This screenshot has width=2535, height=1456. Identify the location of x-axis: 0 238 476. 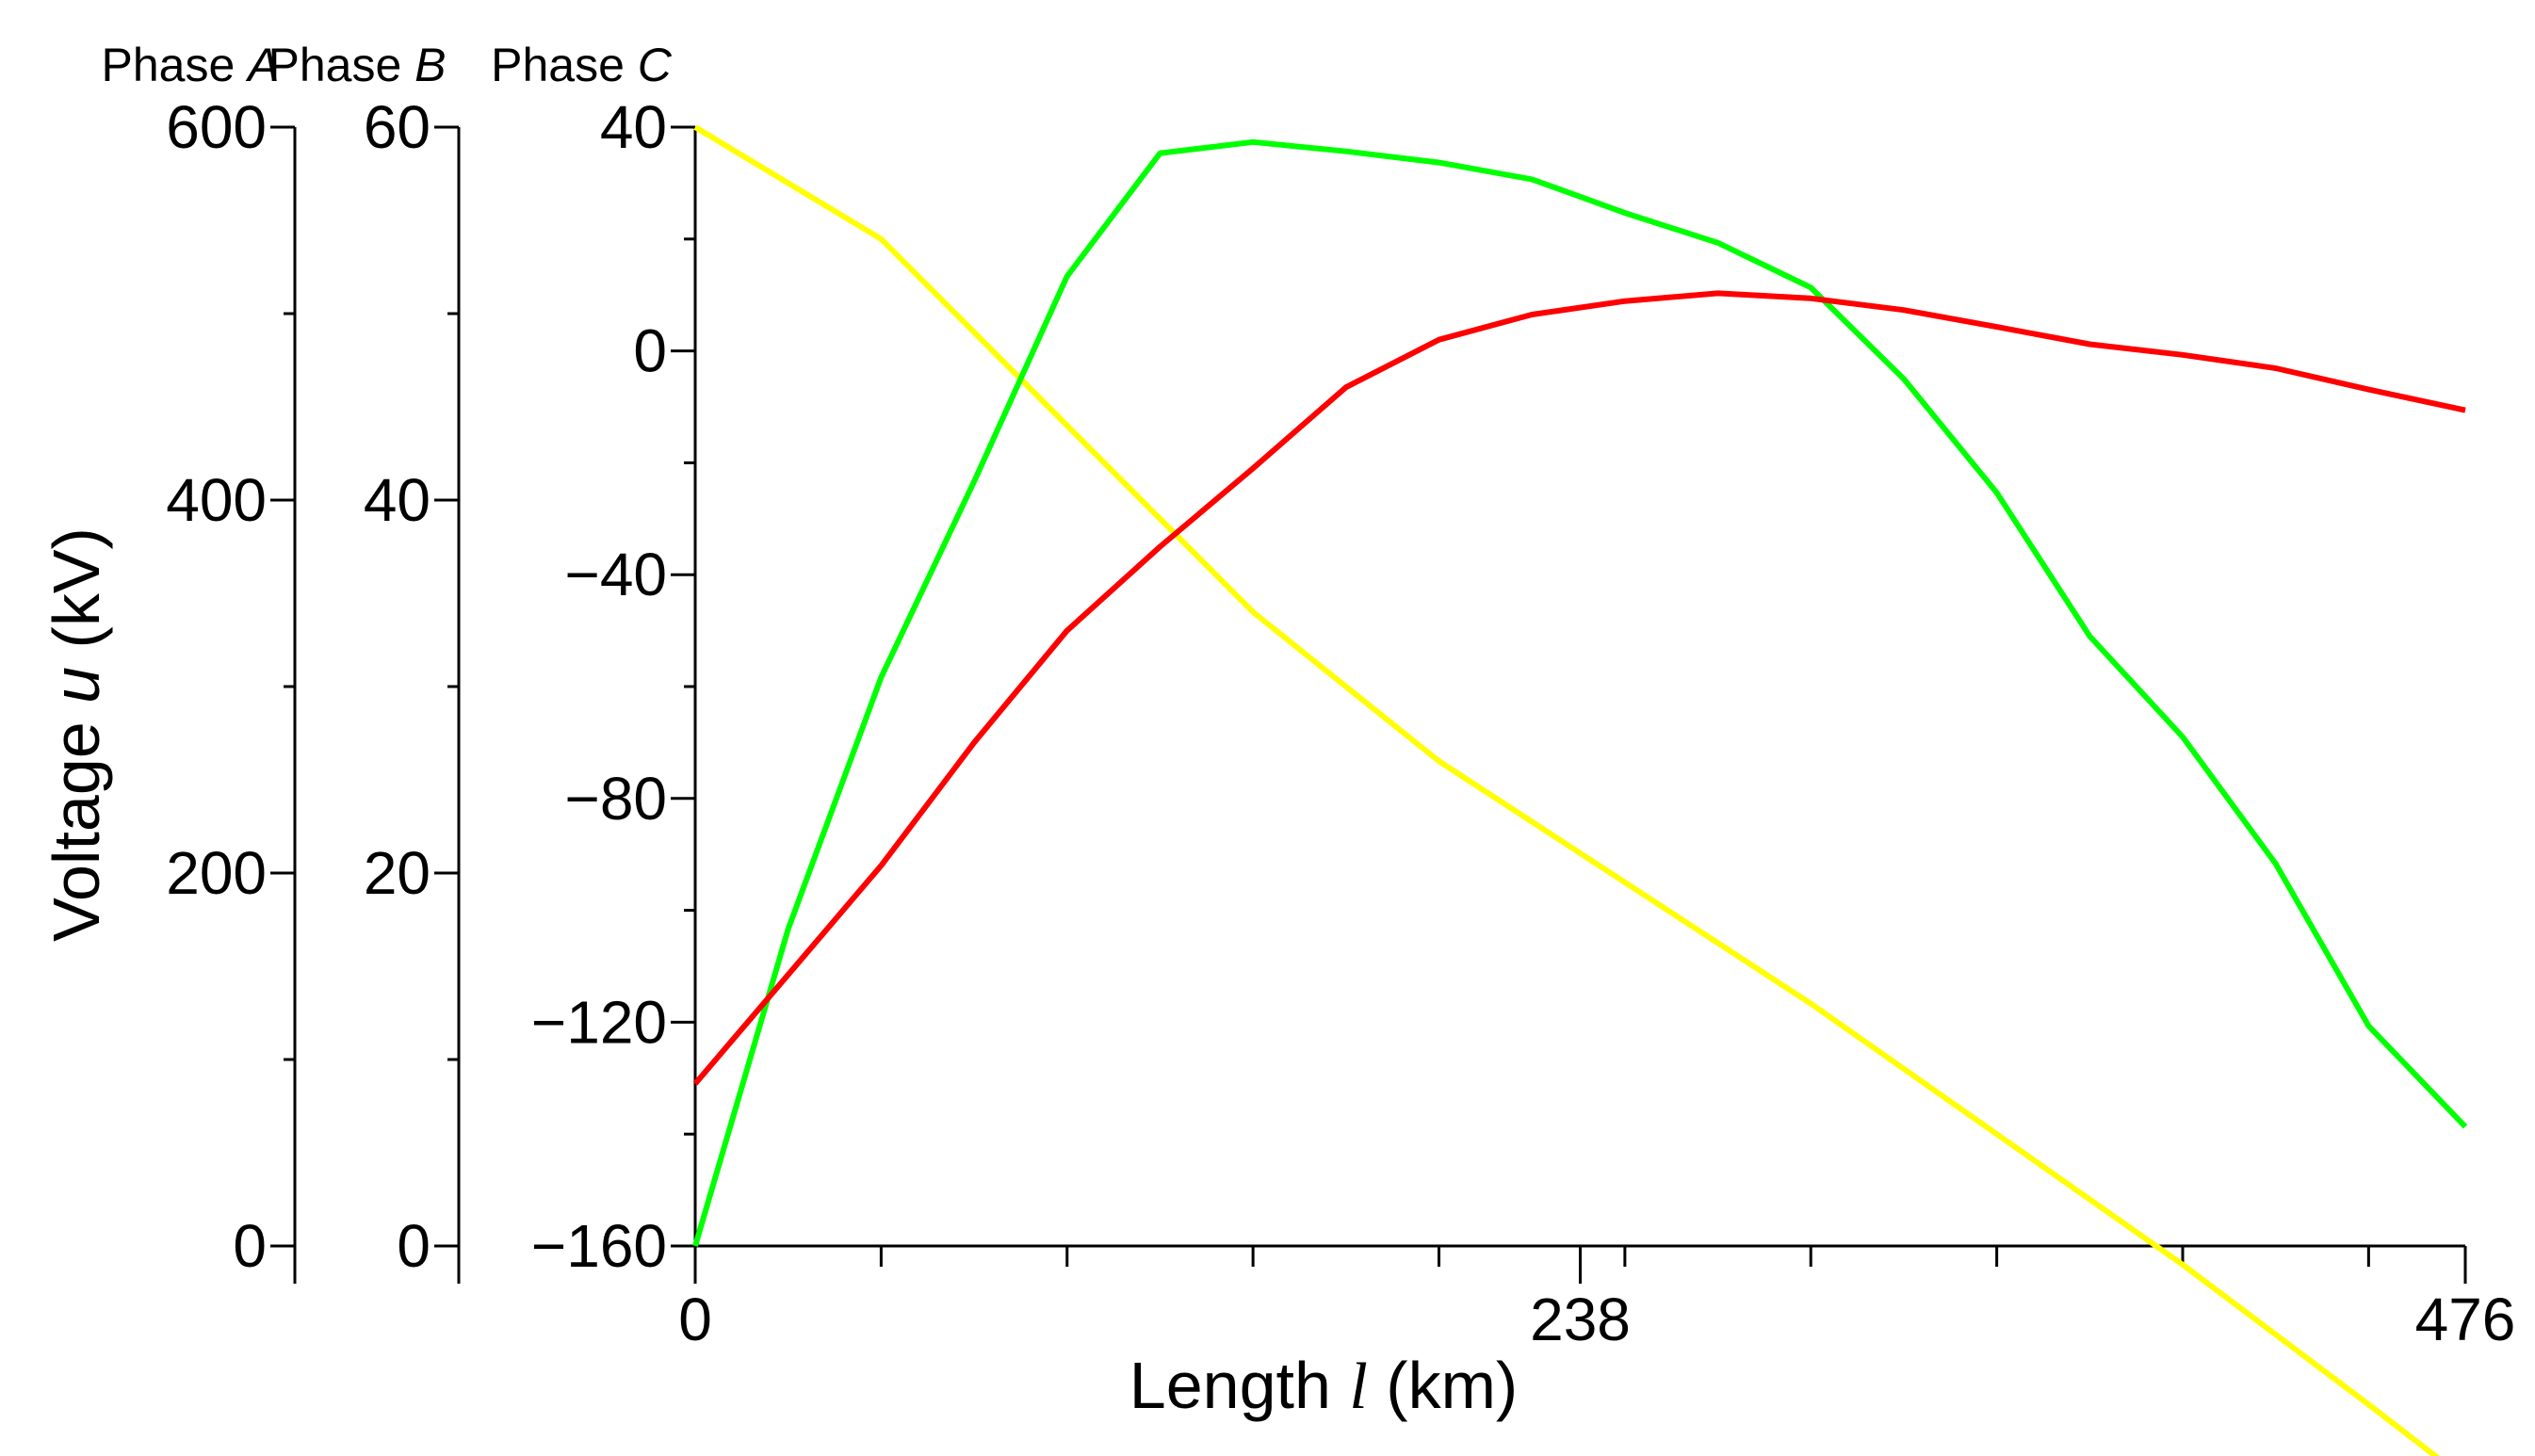
(1597, 1298).